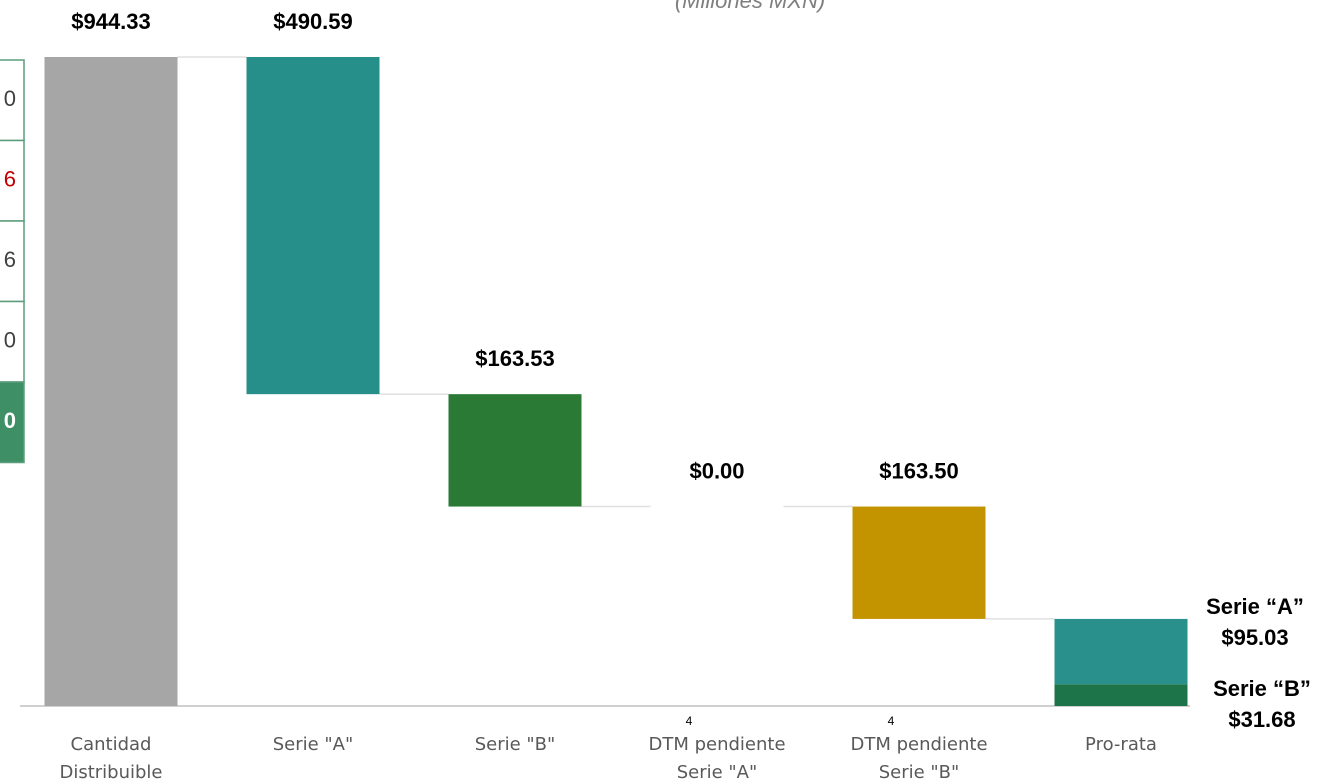 This screenshot has width=1321, height=784. Describe the element at coordinates (716, 470) in the screenshot. I see `value-label: $0.00` at that location.